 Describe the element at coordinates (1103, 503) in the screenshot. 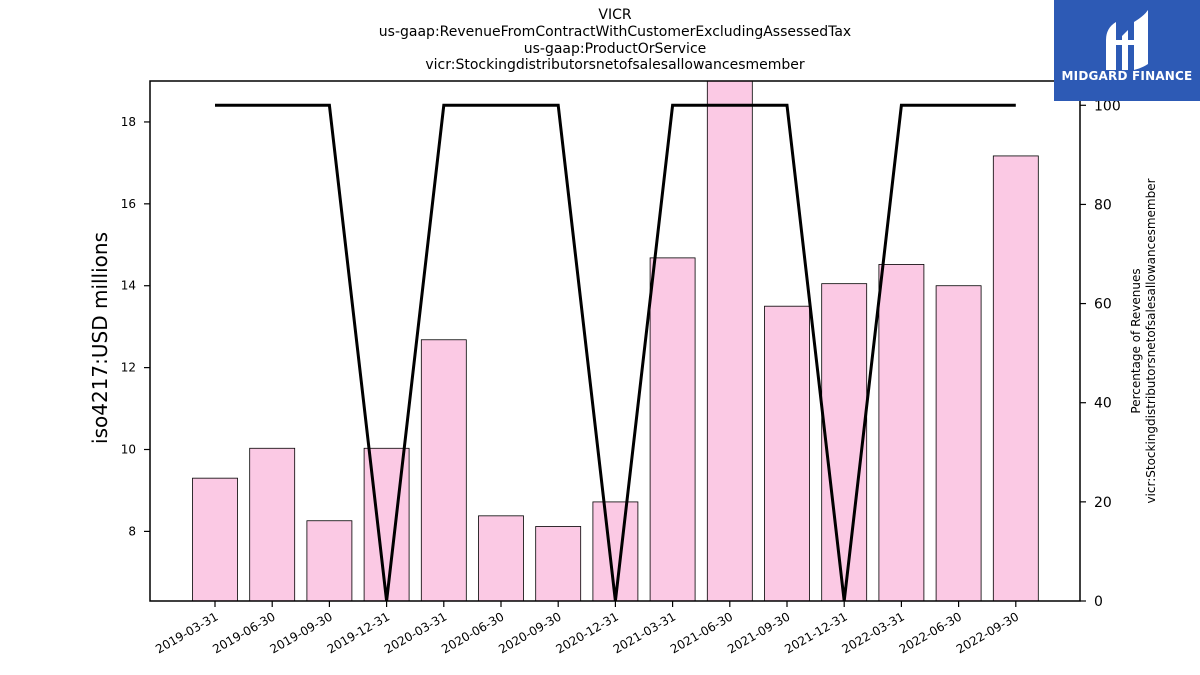

I see `y2-tick-label: 20` at that location.